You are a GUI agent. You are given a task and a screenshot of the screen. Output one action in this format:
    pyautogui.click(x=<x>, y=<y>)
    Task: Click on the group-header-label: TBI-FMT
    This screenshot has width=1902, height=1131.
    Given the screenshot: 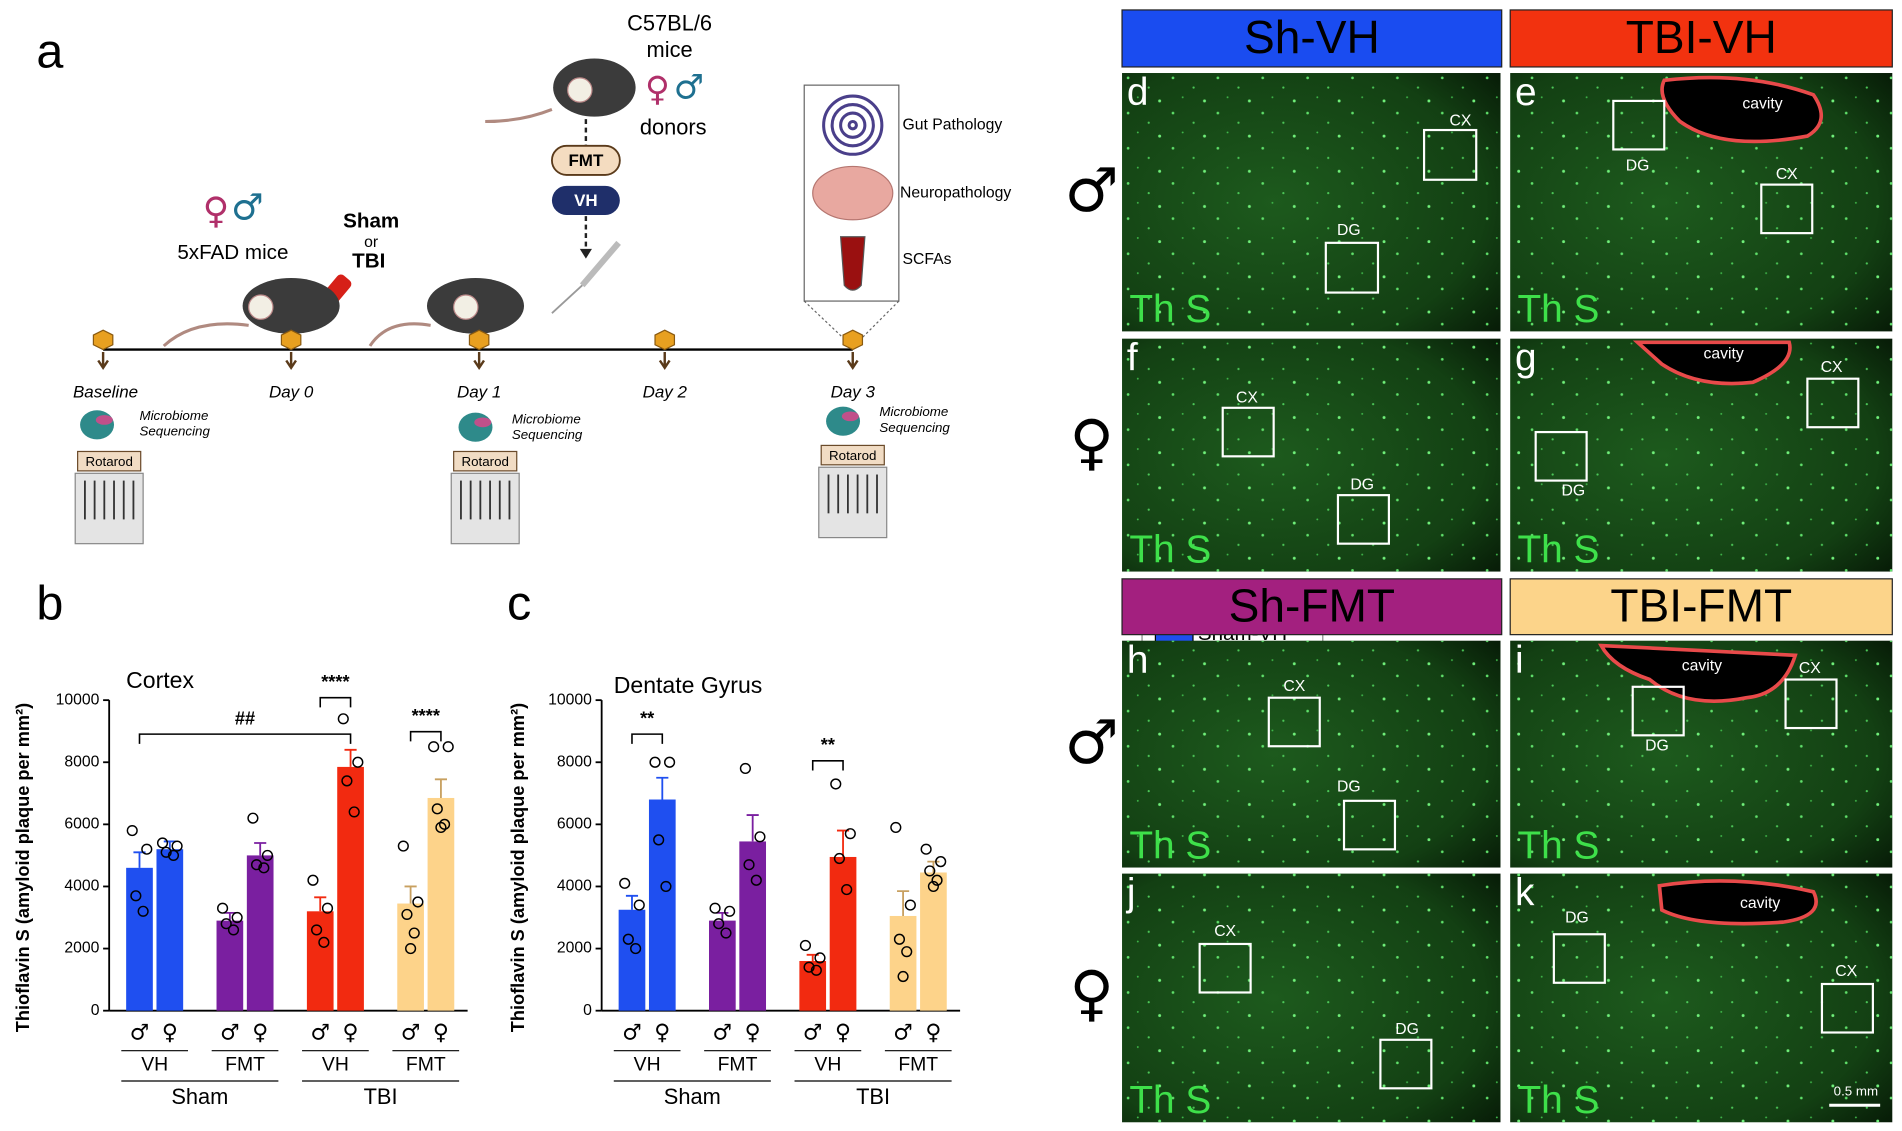 What is the action you would take?
    pyautogui.click(x=1701, y=605)
    